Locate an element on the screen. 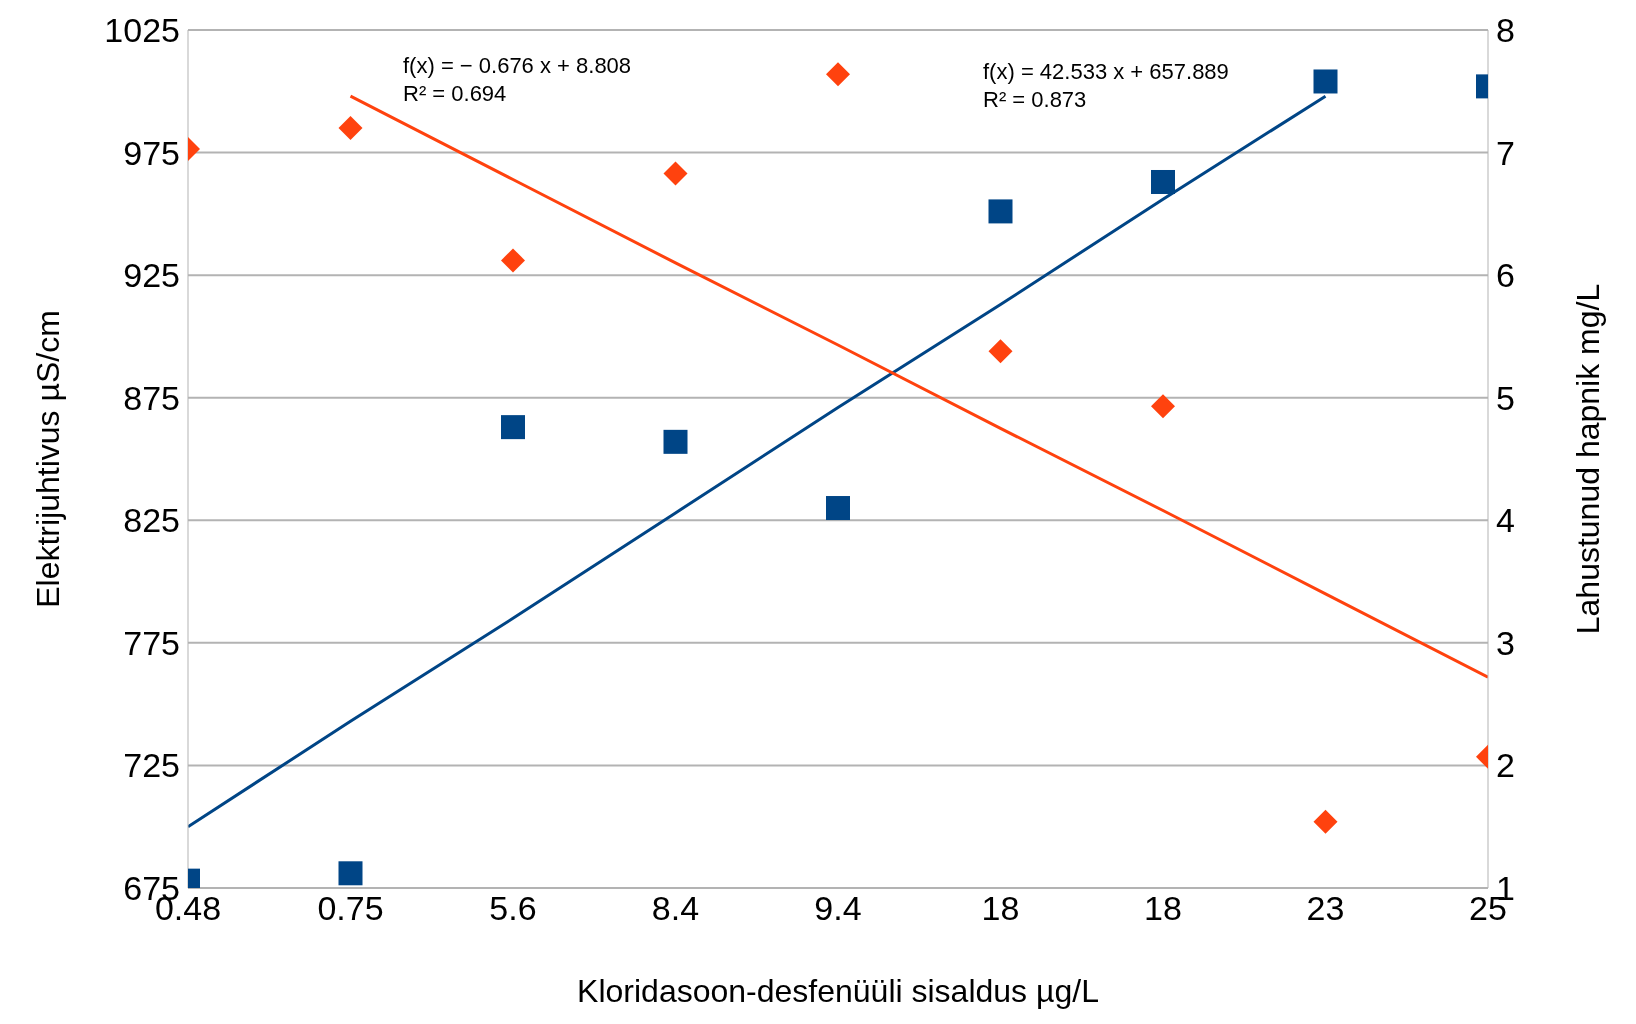  y2-tick-label: 5 is located at coordinates (1505, 397).